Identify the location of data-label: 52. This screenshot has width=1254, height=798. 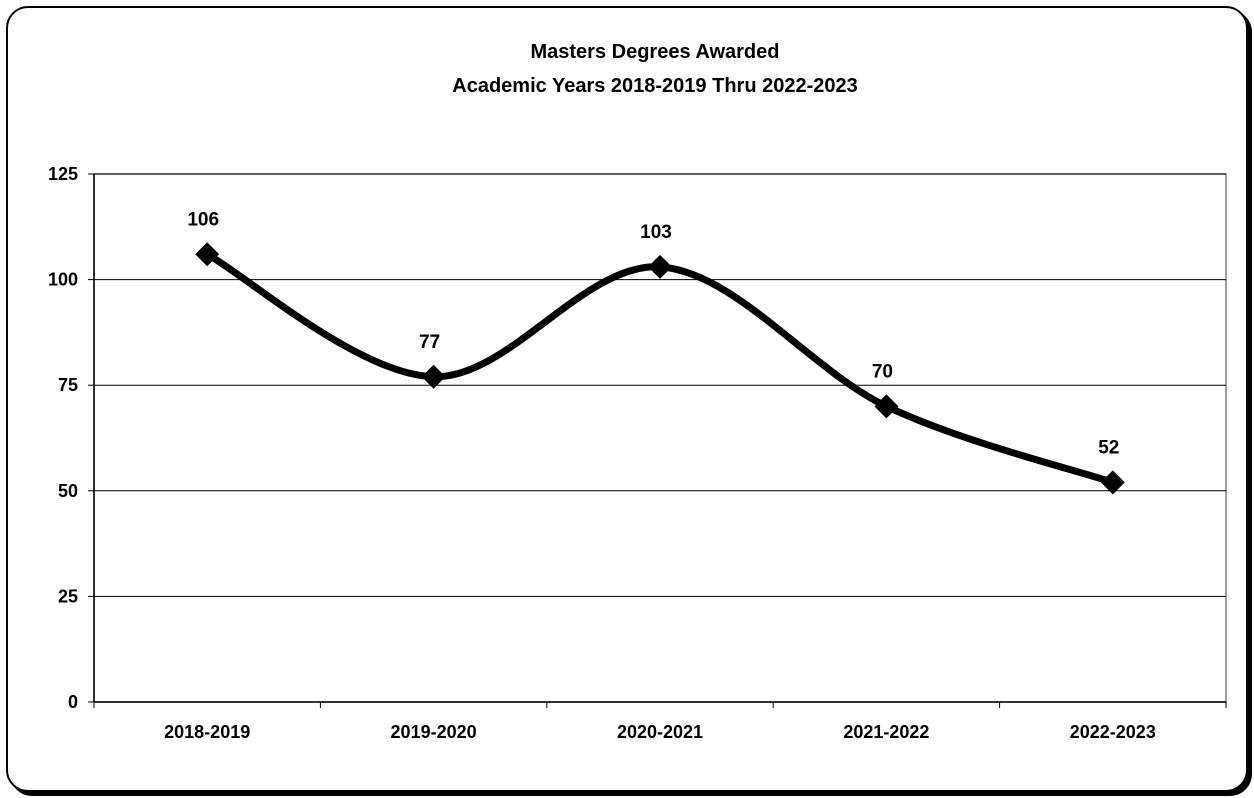
(1108, 447).